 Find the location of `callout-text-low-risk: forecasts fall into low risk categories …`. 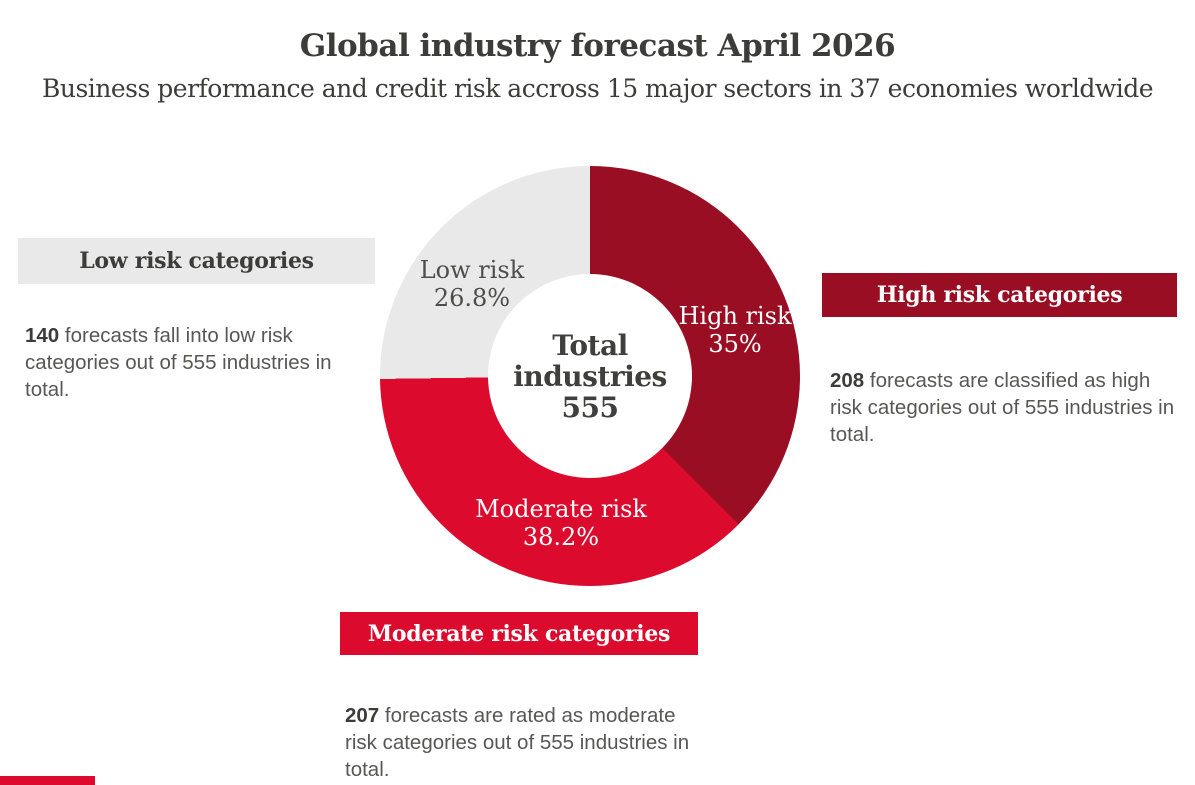

callout-text-low-risk: forecasts fall into low risk categories … is located at coordinates (178, 362).